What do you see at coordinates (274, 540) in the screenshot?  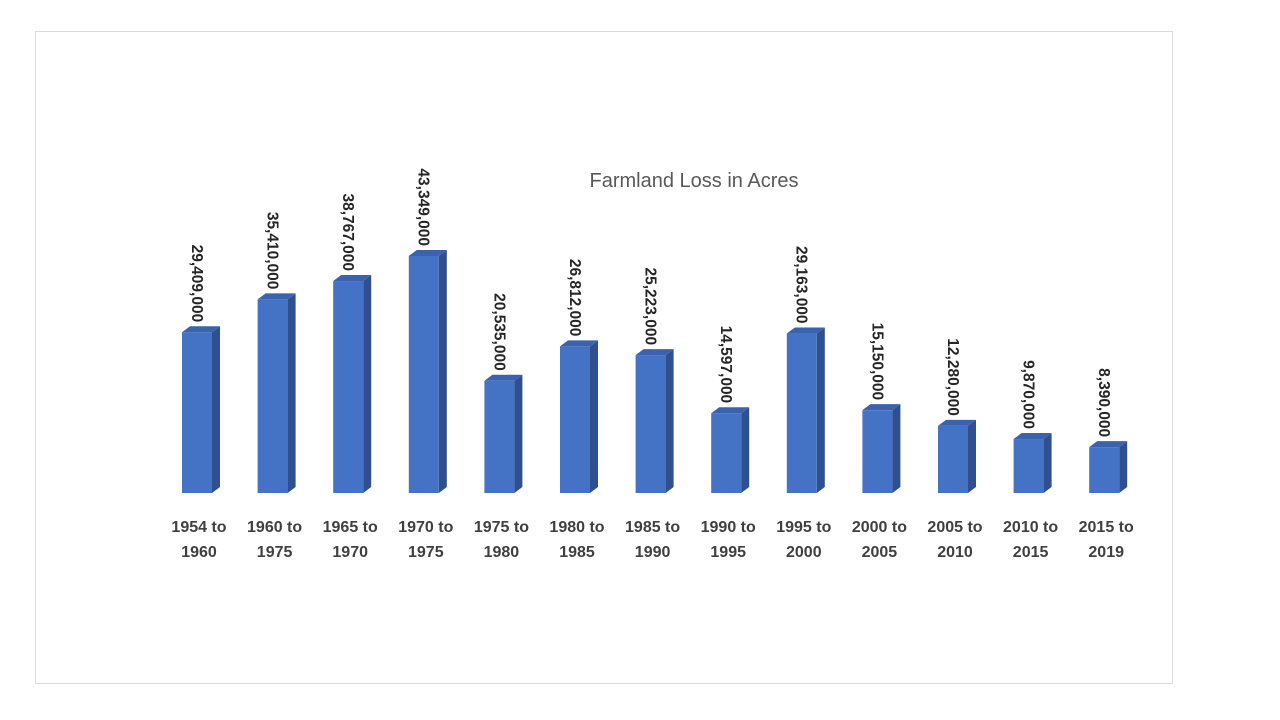 I see `x-tick-label: 1960 to 1975` at bounding box center [274, 540].